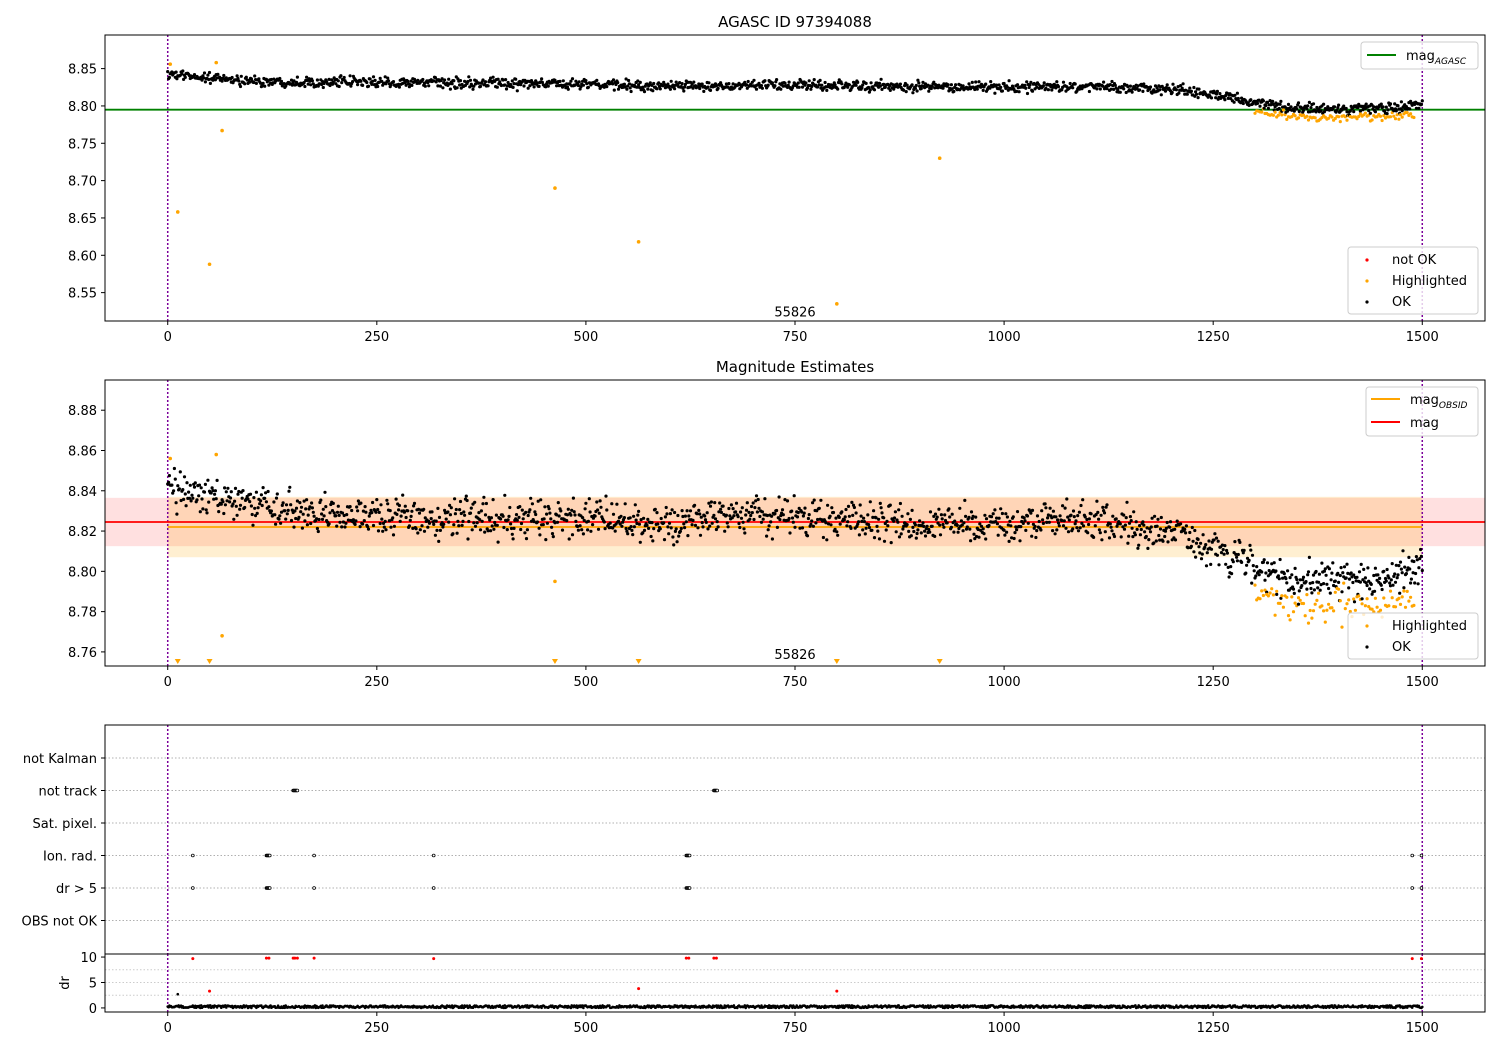  What do you see at coordinates (1412, 959) in the screenshot?
I see `dr-flagged-point` at bounding box center [1412, 959].